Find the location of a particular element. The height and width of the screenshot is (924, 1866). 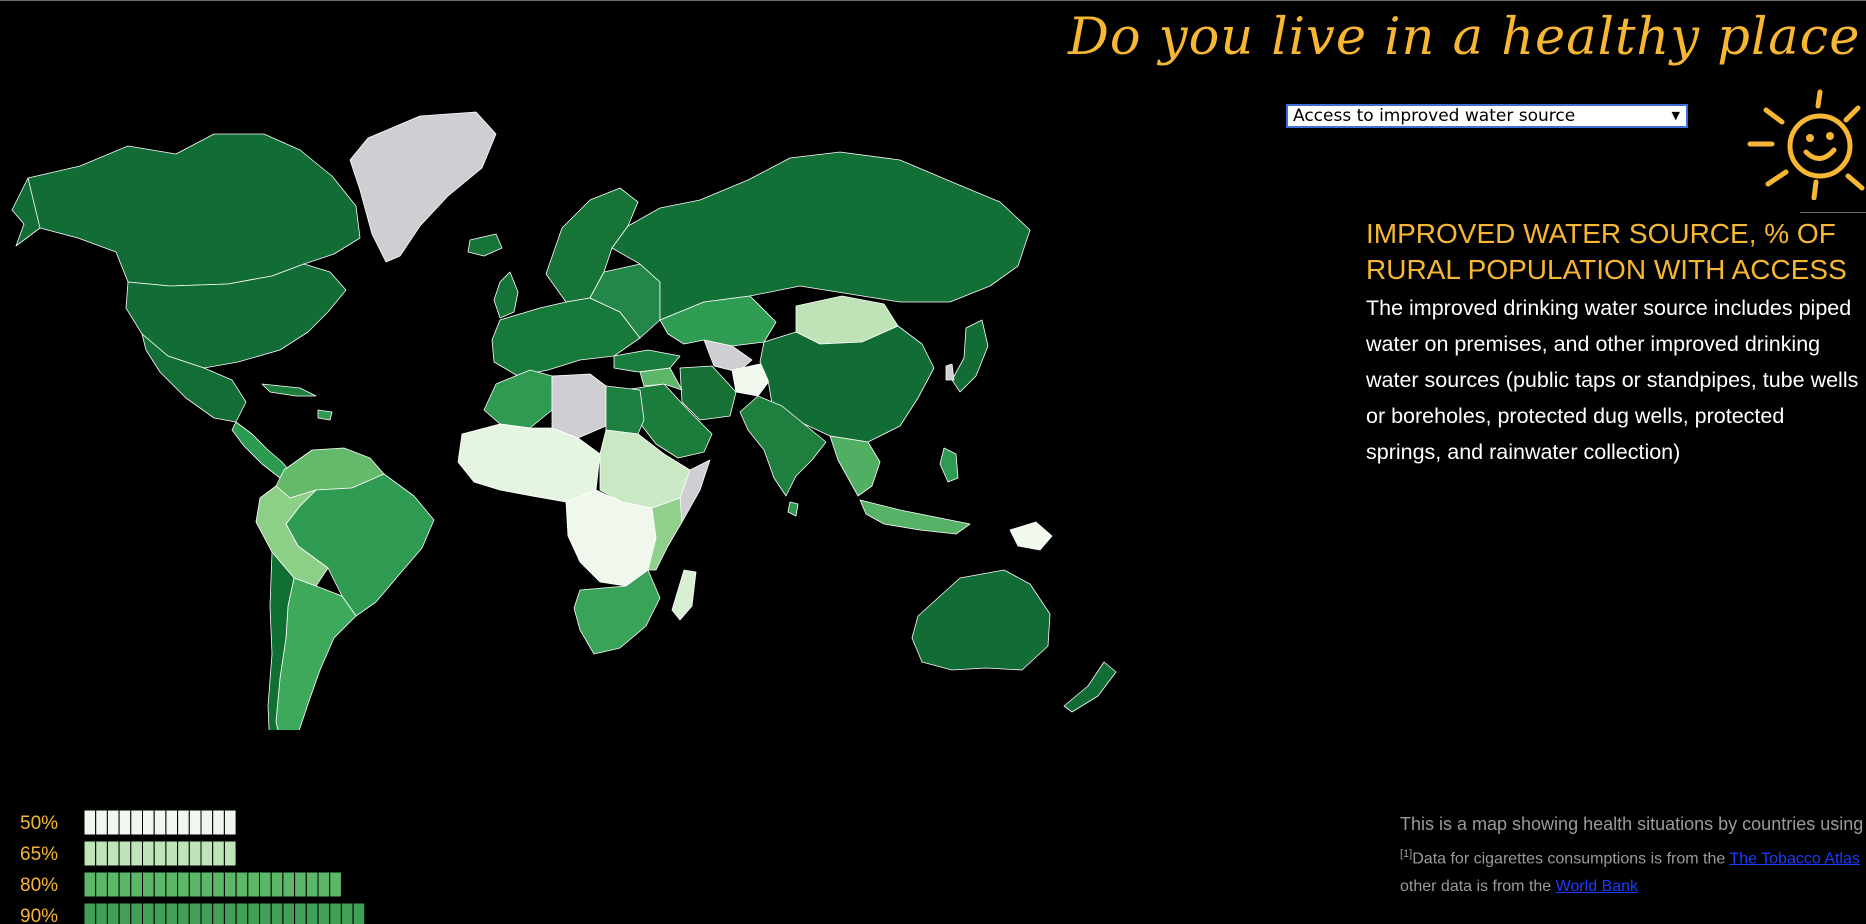

country-southern-africa is located at coordinates (617, 612).